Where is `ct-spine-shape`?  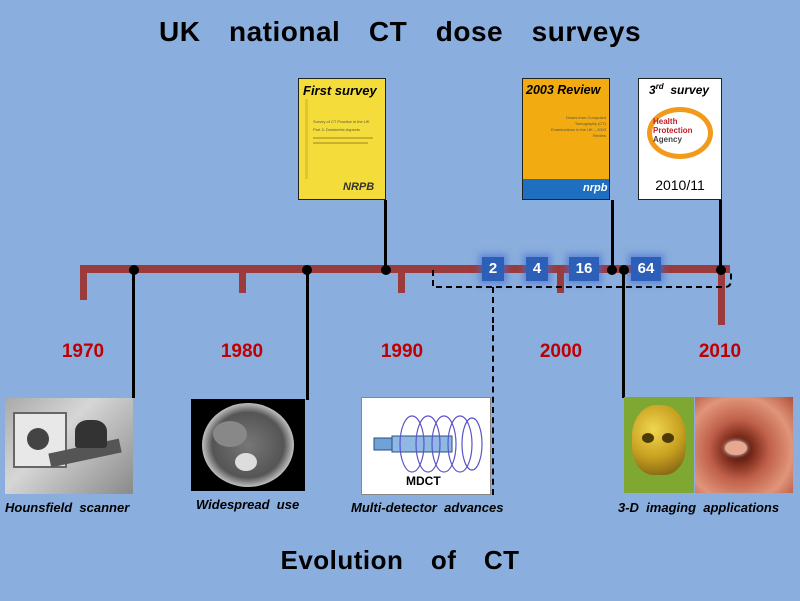
ct-spine-shape is located at coordinates (246, 462).